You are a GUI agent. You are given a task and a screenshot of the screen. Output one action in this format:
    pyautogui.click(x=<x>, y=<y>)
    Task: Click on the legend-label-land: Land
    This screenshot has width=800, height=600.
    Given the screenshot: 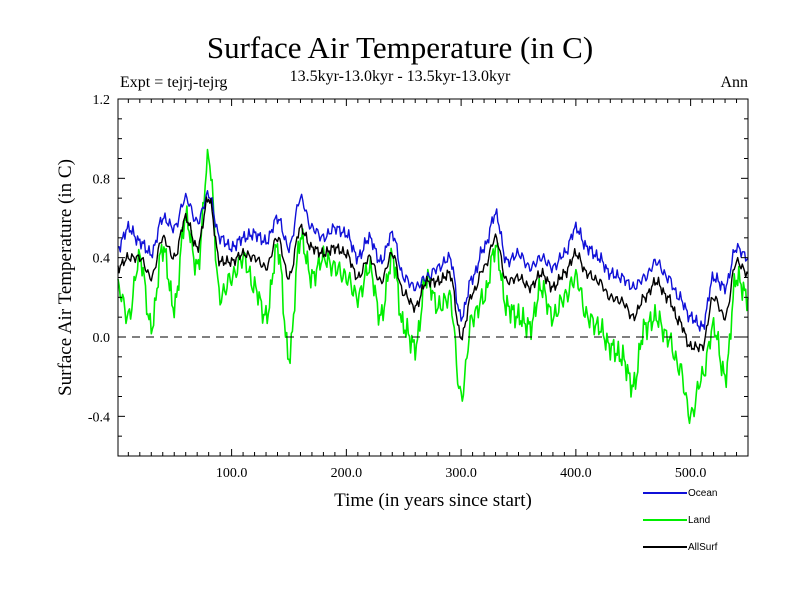 What is the action you would take?
    pyautogui.click(x=699, y=520)
    